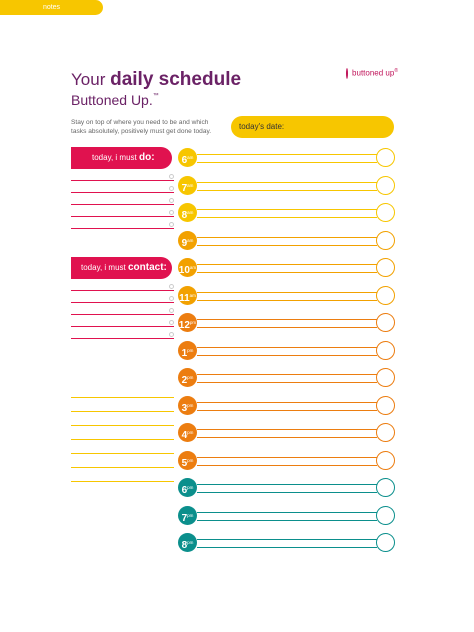  Describe the element at coordinates (287, 351) in the screenshot. I see `schedule-row: 1pm` at that location.